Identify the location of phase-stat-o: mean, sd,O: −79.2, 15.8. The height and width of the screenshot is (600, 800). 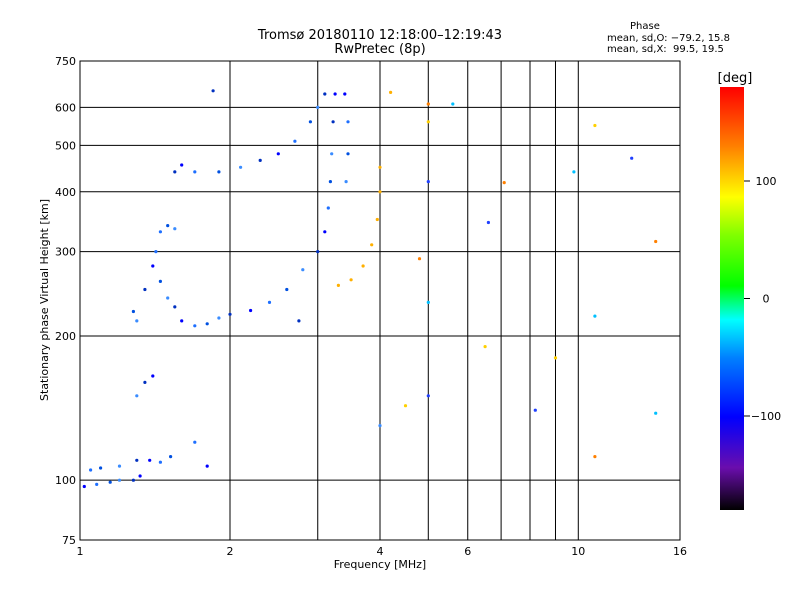
(668, 38).